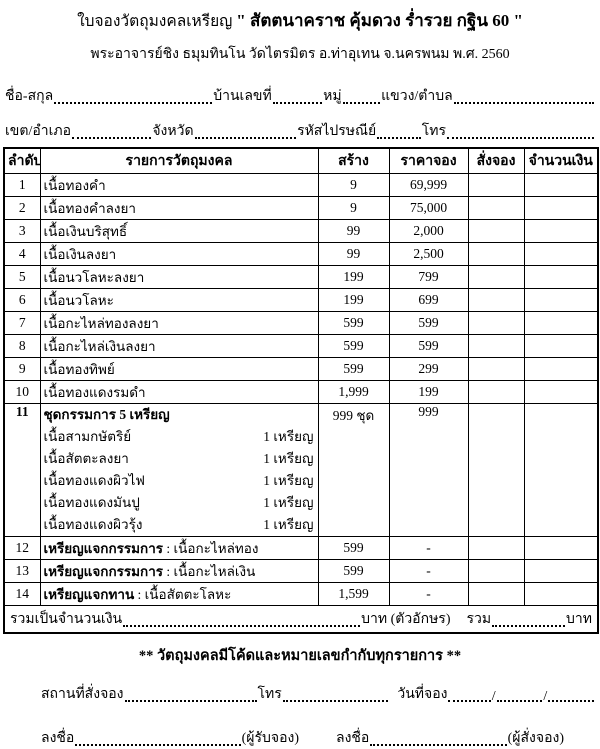  I want to click on total-row: รวมเป็นจำนวนเงิน บาท (ตัวอักษร) รวม บาท, so click(301, 618).